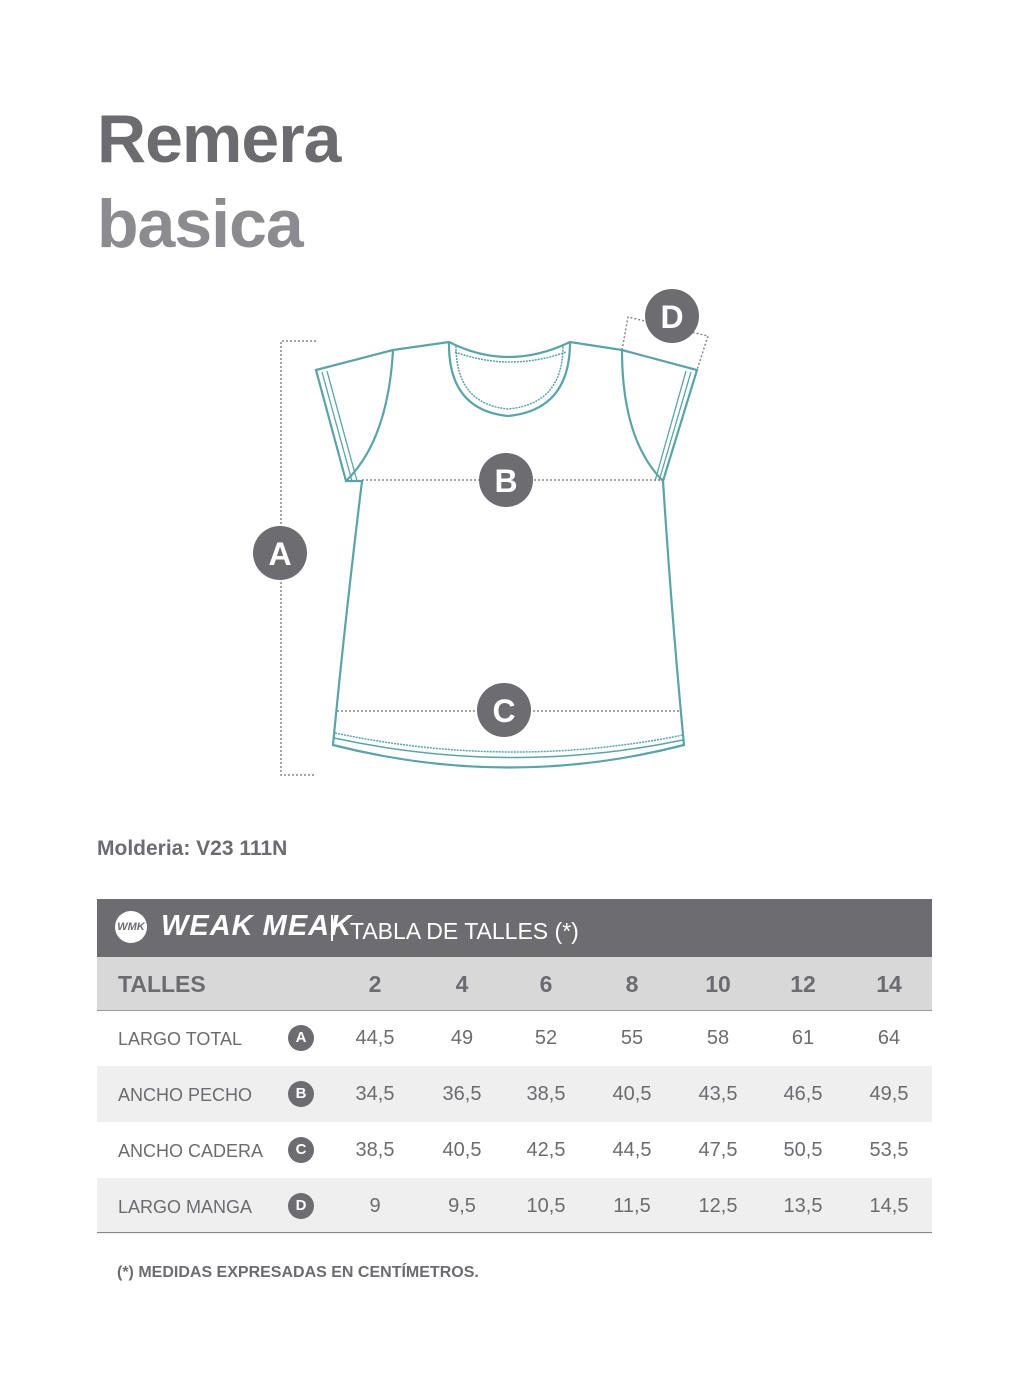 The width and height of the screenshot is (1025, 1400). Describe the element at coordinates (546, 1206) in the screenshot. I see `table-cell: 10,5` at that location.